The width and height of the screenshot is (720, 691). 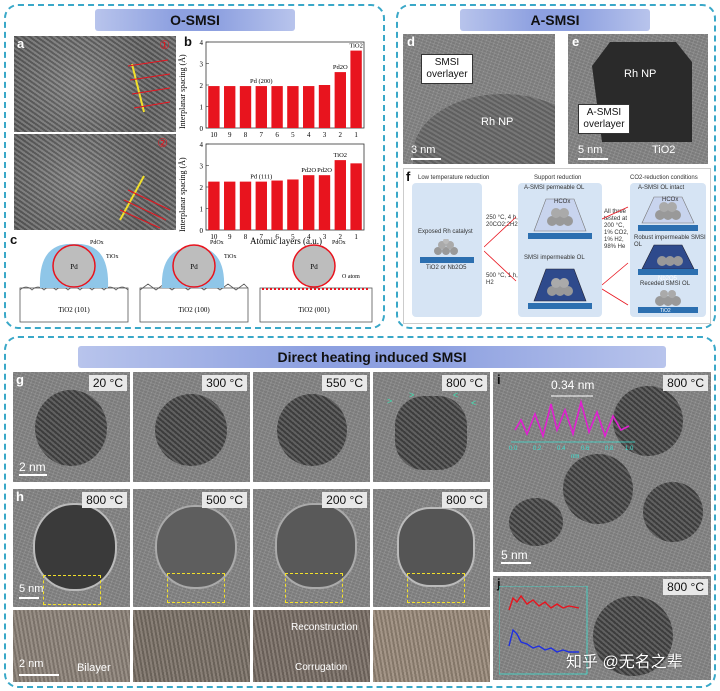 What do you see at coordinates (431, 548) in the screenshot?
I see `panel-h-image-4: 800 °C` at bounding box center [431, 548].